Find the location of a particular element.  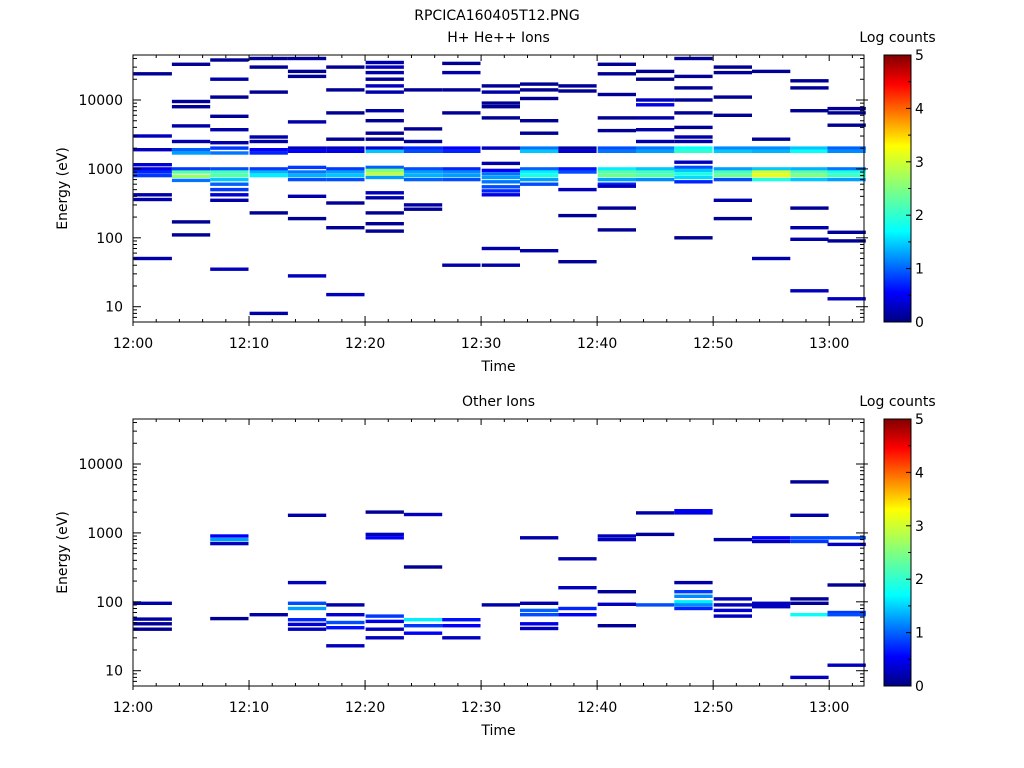

y-tick-label: 100 is located at coordinates (109, 239).